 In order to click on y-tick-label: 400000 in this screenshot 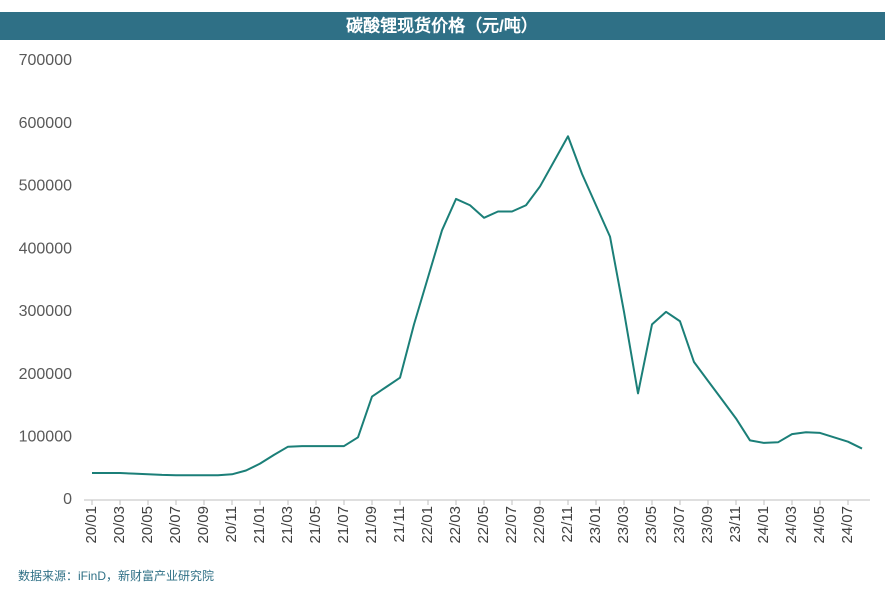, I will do `click(45, 248)`.